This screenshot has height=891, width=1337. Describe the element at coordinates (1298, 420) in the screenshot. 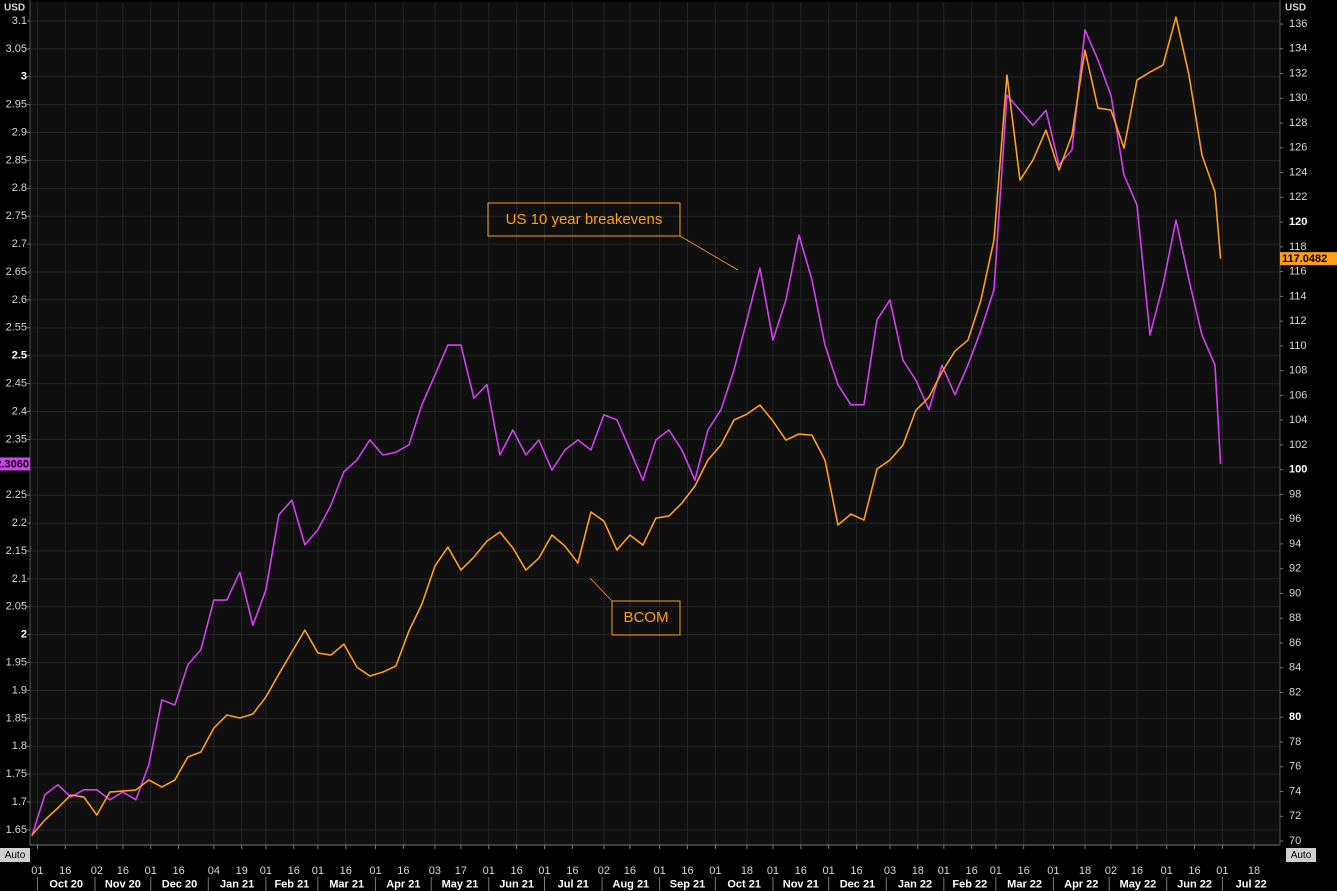

I see `y2-tick-label: 104` at that location.